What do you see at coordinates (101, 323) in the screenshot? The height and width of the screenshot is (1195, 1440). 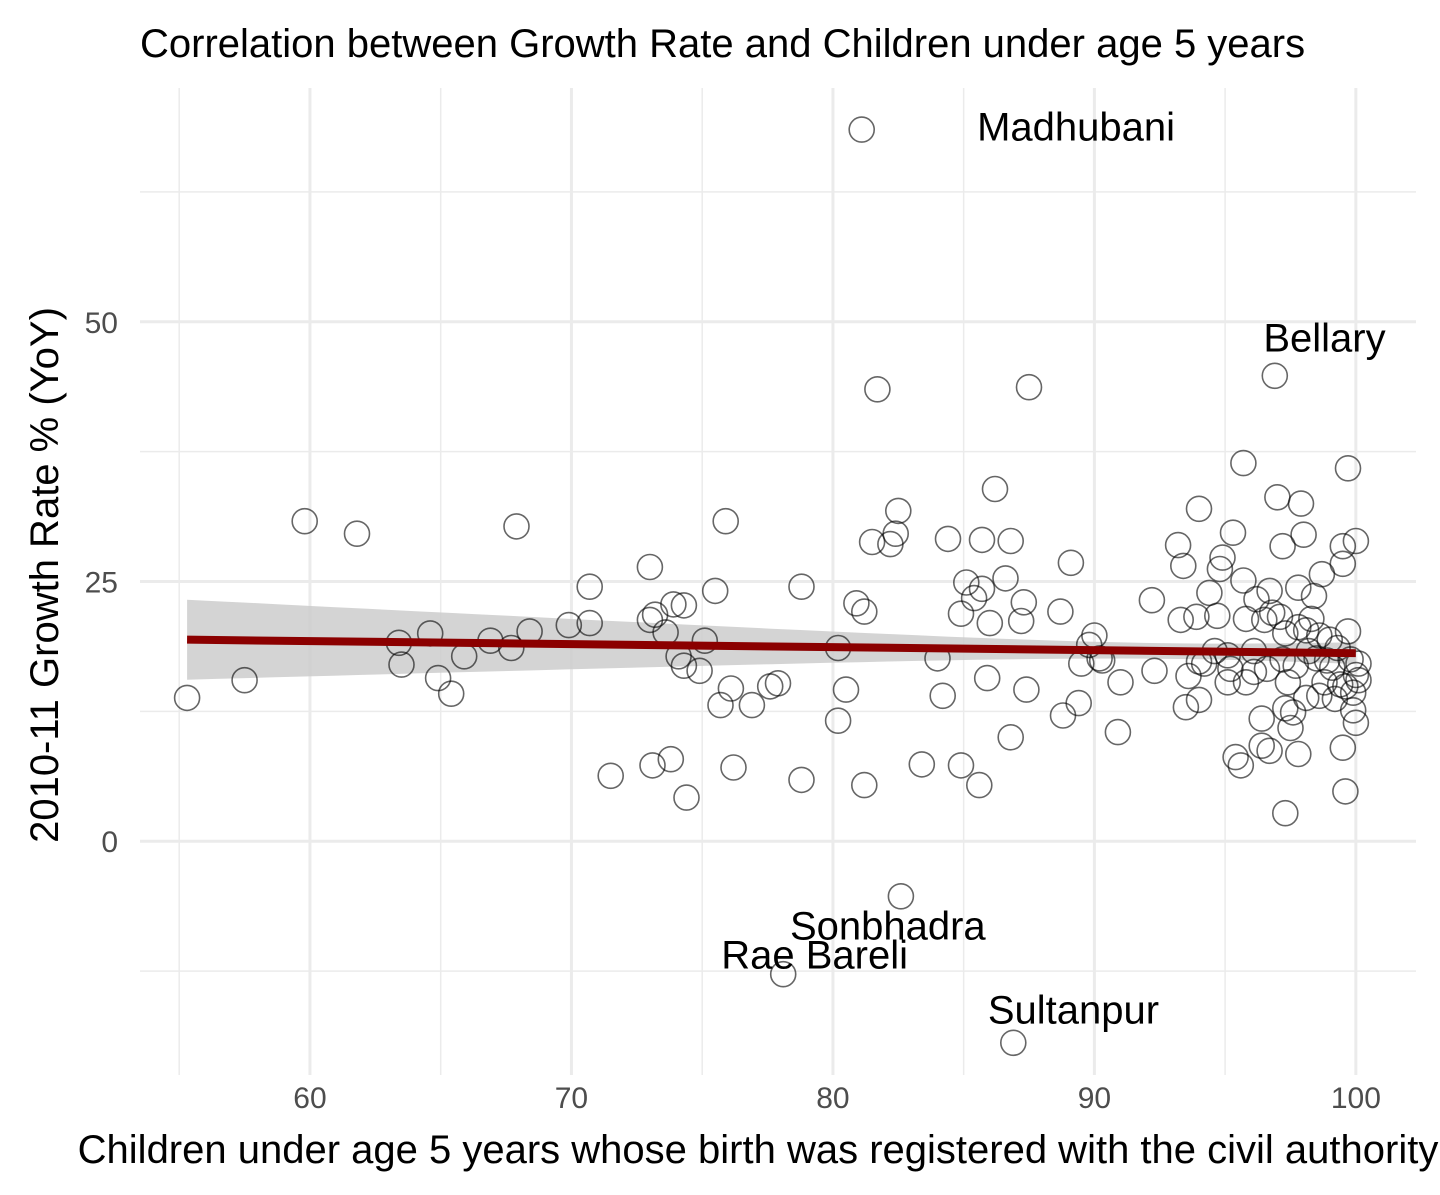 I see `y-tick-label: 50` at bounding box center [101, 323].